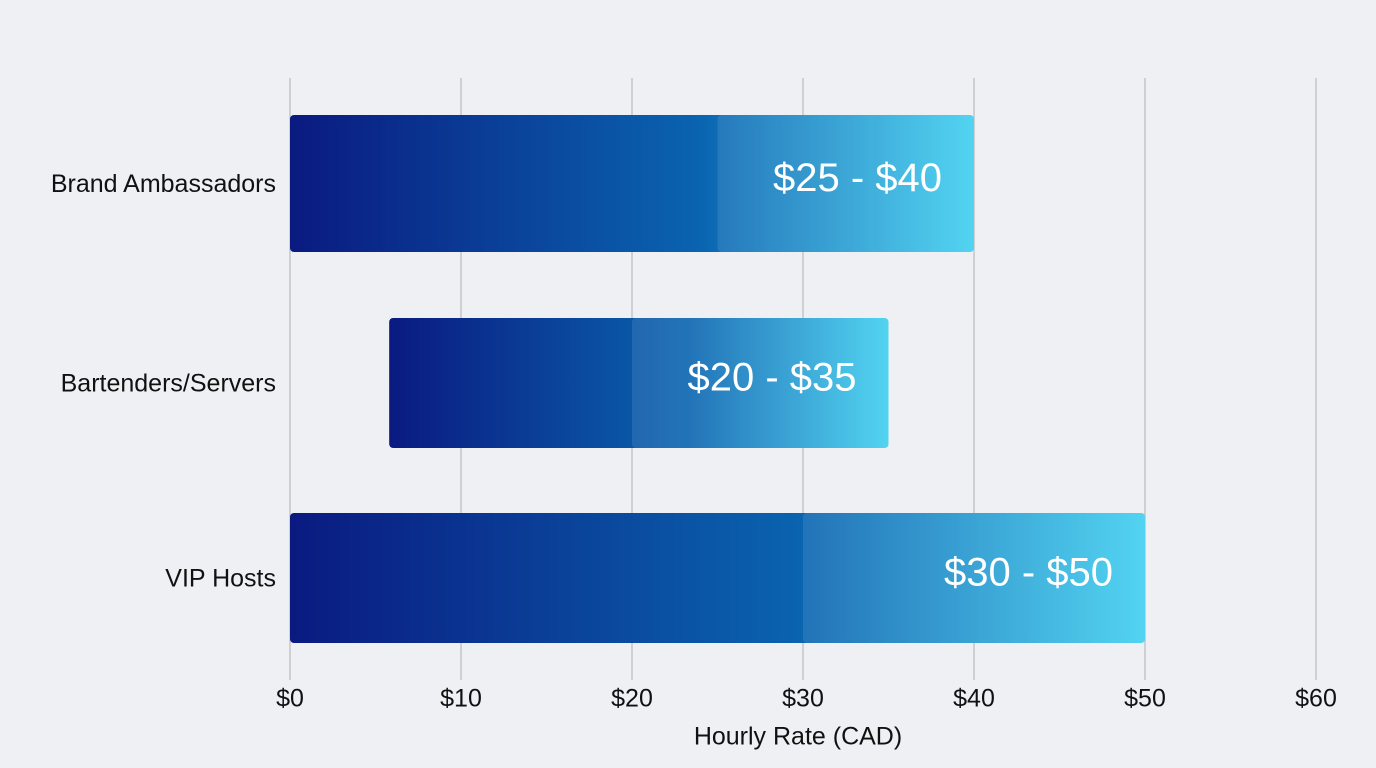 This screenshot has width=1376, height=768. Describe the element at coordinates (168, 384) in the screenshot. I see `category-label: Bartenders/Servers` at that location.